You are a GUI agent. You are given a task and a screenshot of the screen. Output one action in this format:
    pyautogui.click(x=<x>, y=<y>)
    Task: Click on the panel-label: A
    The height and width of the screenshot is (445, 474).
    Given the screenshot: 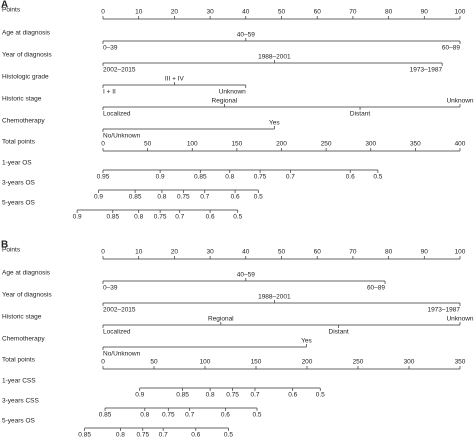 What is the action you would take?
    pyautogui.click(x=4, y=5)
    